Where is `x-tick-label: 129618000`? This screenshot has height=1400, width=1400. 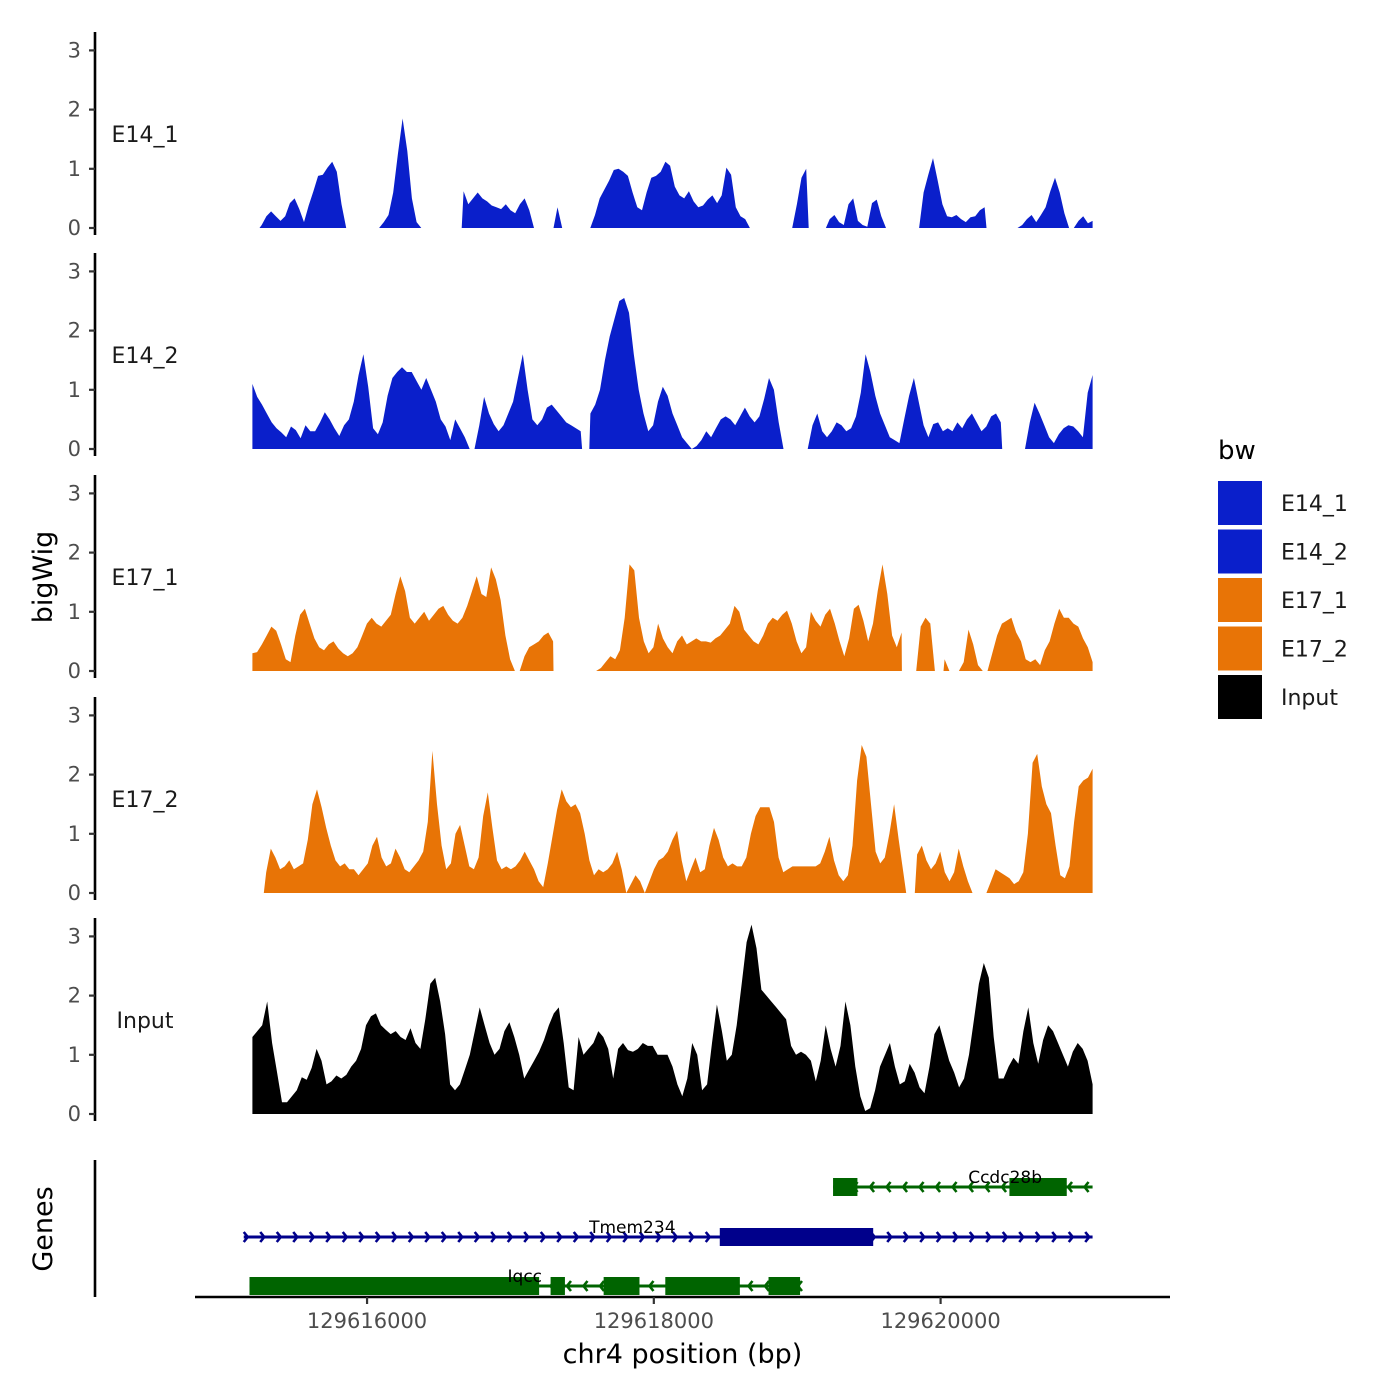 x-tick-label: 129618000 is located at coordinates (654, 1321).